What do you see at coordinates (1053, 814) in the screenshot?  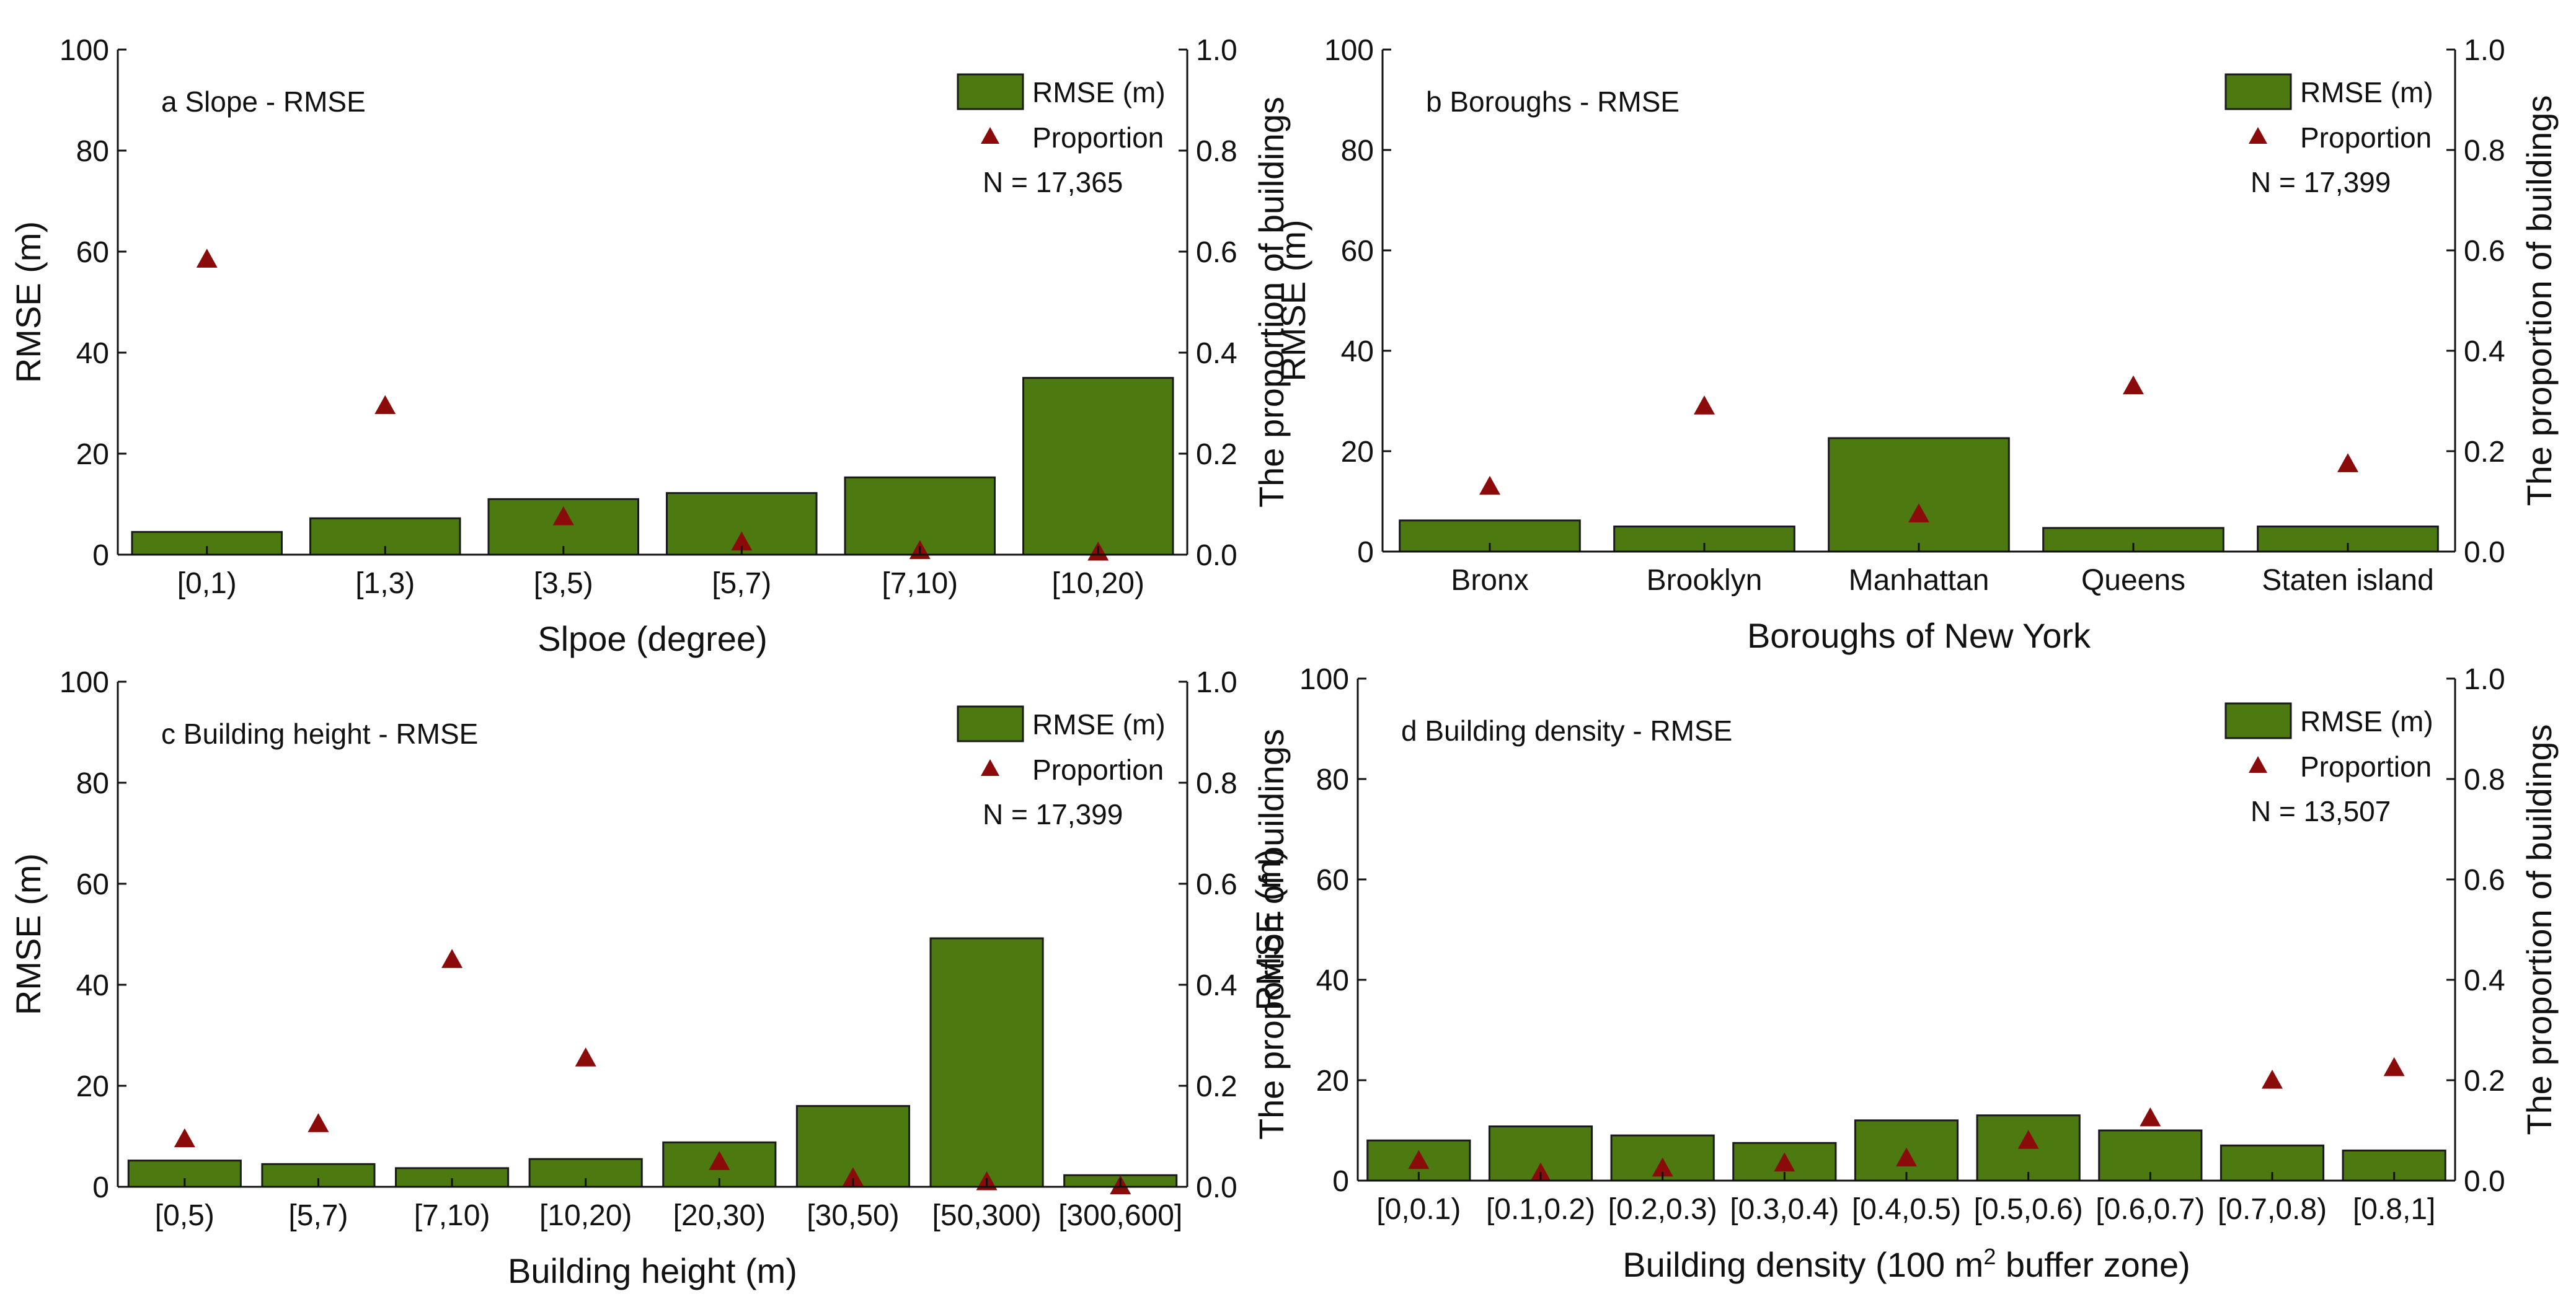 I see `legend-sample-size: N = 17,399` at bounding box center [1053, 814].